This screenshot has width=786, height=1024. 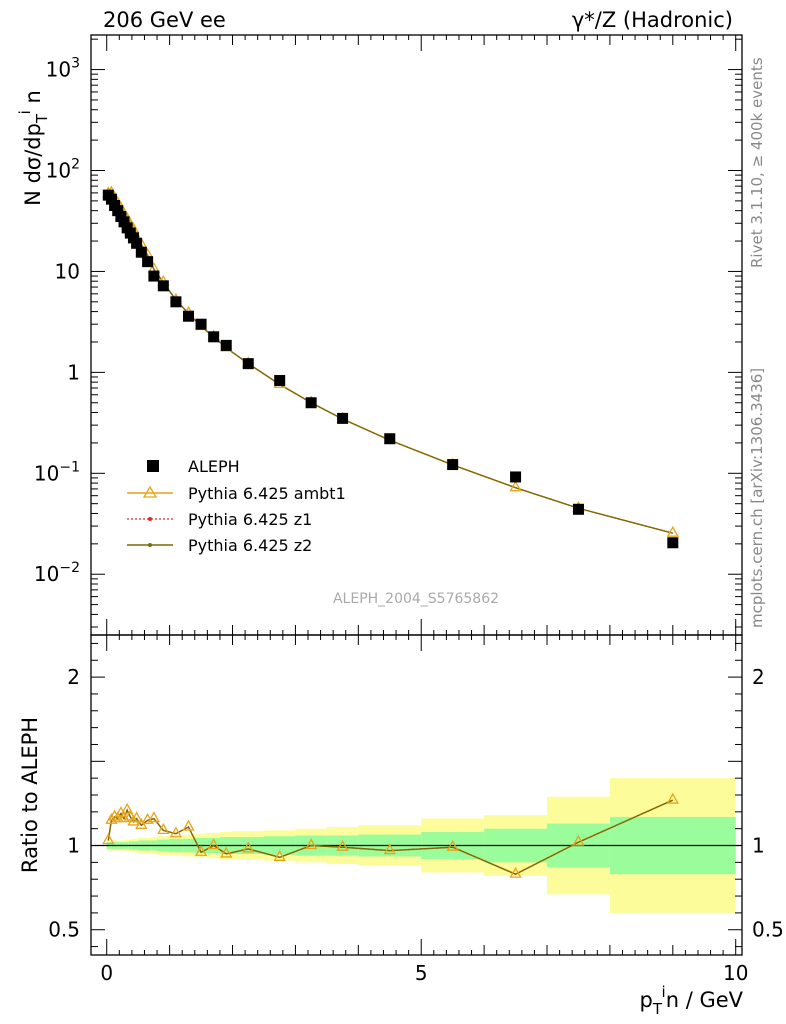 What do you see at coordinates (57, 573) in the screenshot?
I see `main-y-tick-label: 10⁻²` at bounding box center [57, 573].